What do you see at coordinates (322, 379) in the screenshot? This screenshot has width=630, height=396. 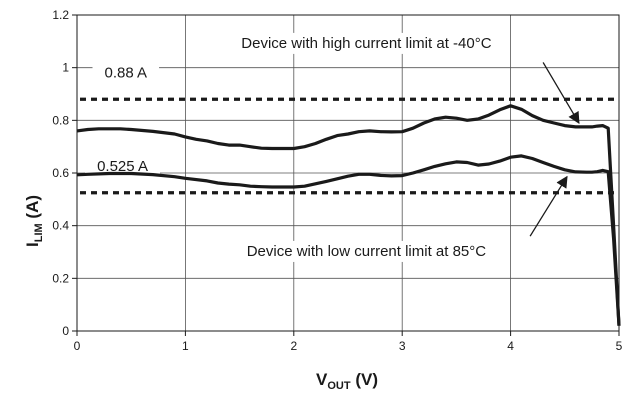 I see `x-axis-title-main: V` at bounding box center [322, 379].